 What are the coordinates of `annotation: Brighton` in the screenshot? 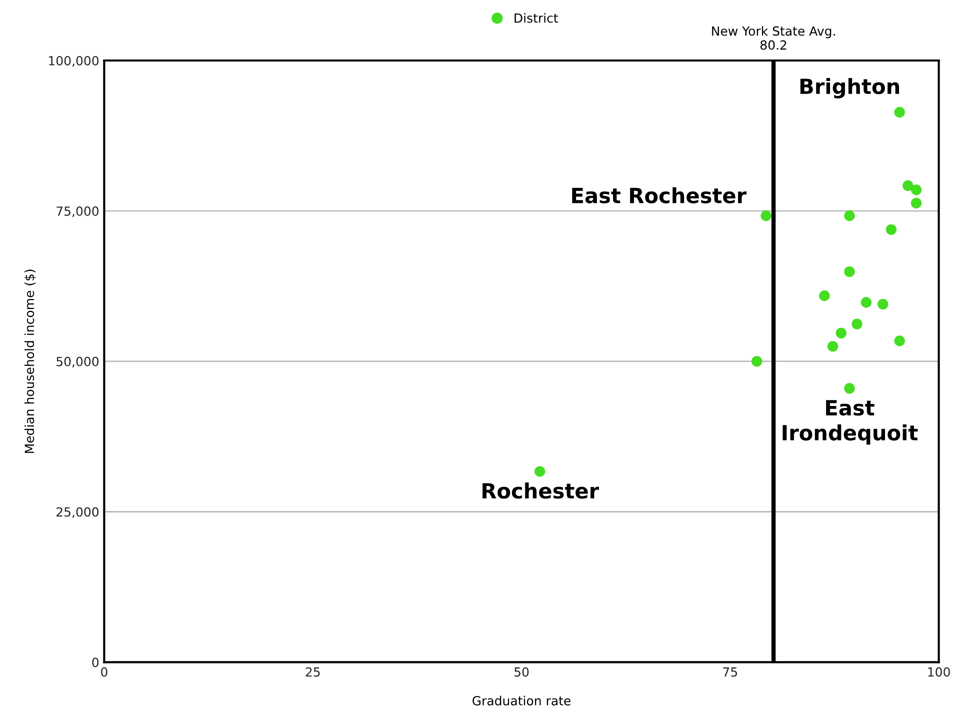 It's located at (850, 88).